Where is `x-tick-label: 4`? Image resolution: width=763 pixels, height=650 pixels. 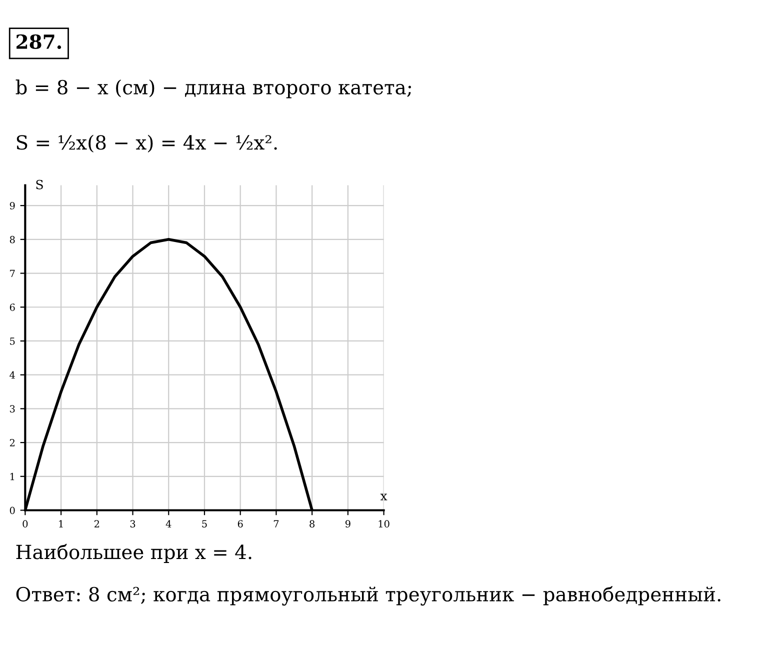
x-tick-label: 4 is located at coordinates (169, 524).